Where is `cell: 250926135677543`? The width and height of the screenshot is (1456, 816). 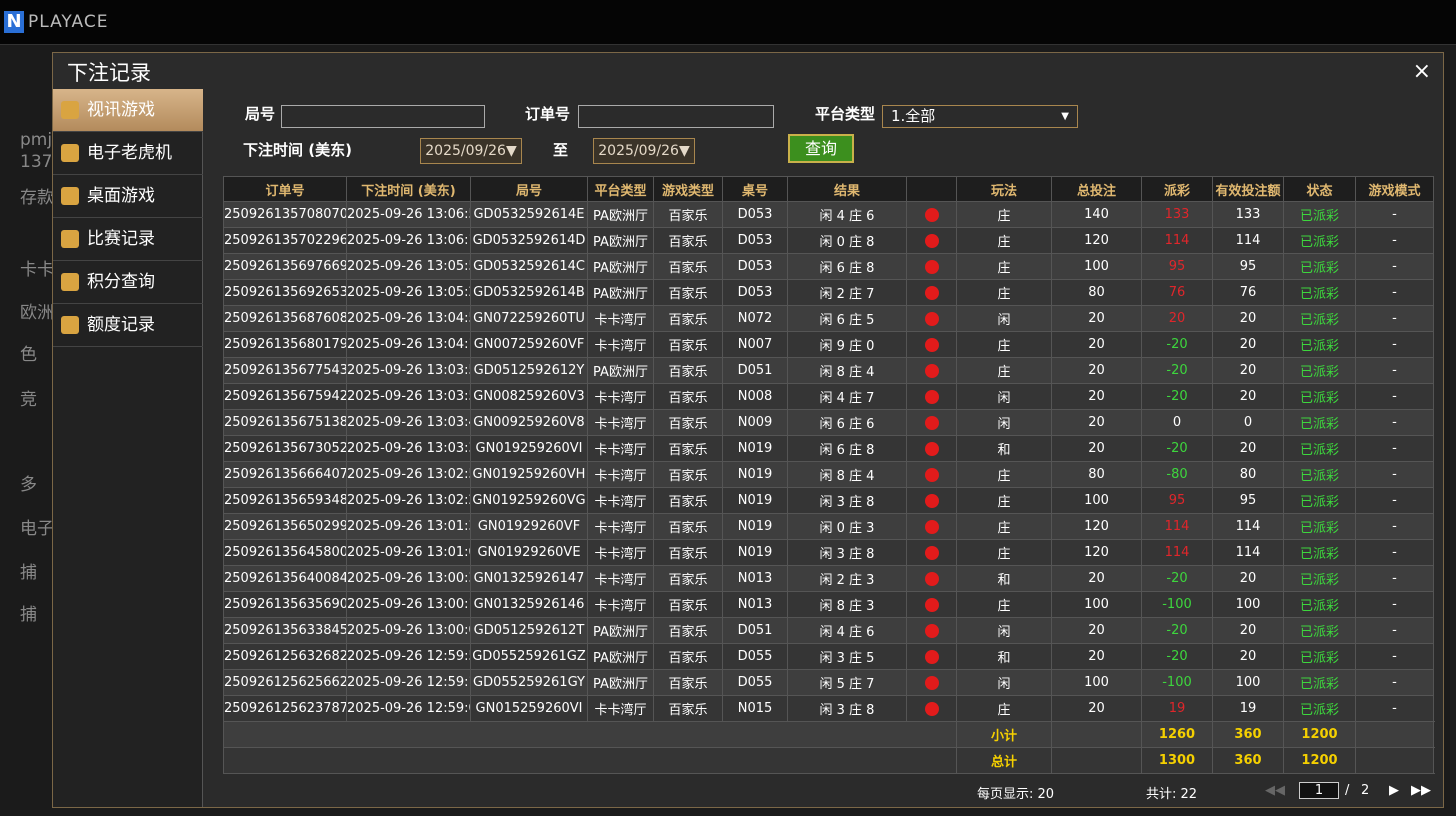 cell: 250926135677543 is located at coordinates (285, 370).